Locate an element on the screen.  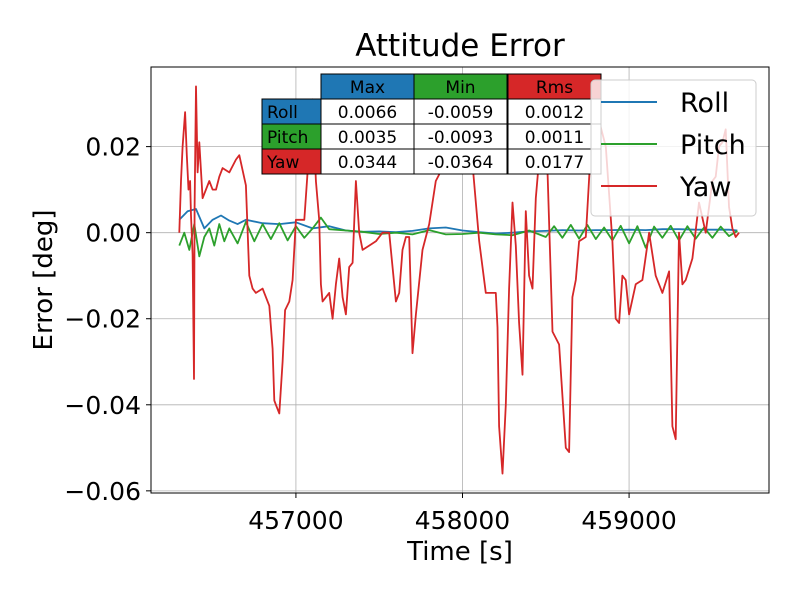
table-cell-value: 0.0344 is located at coordinates (367, 163).